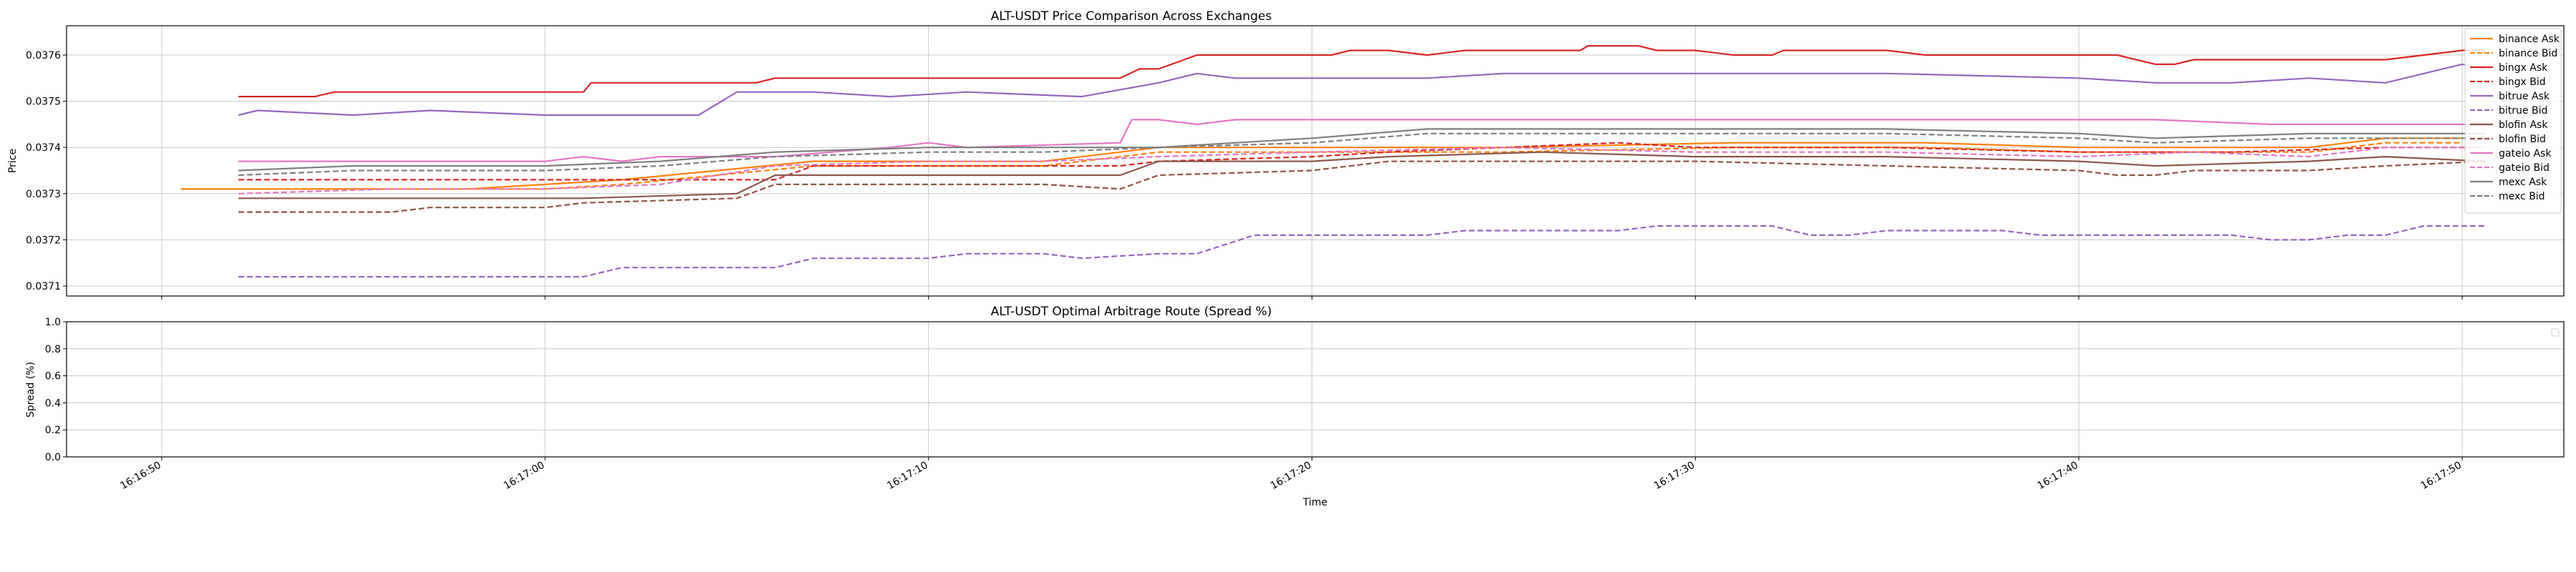 The width and height of the screenshot is (2576, 572). What do you see at coordinates (2529, 39) in the screenshot?
I see `legend-label: binance Ask` at bounding box center [2529, 39].